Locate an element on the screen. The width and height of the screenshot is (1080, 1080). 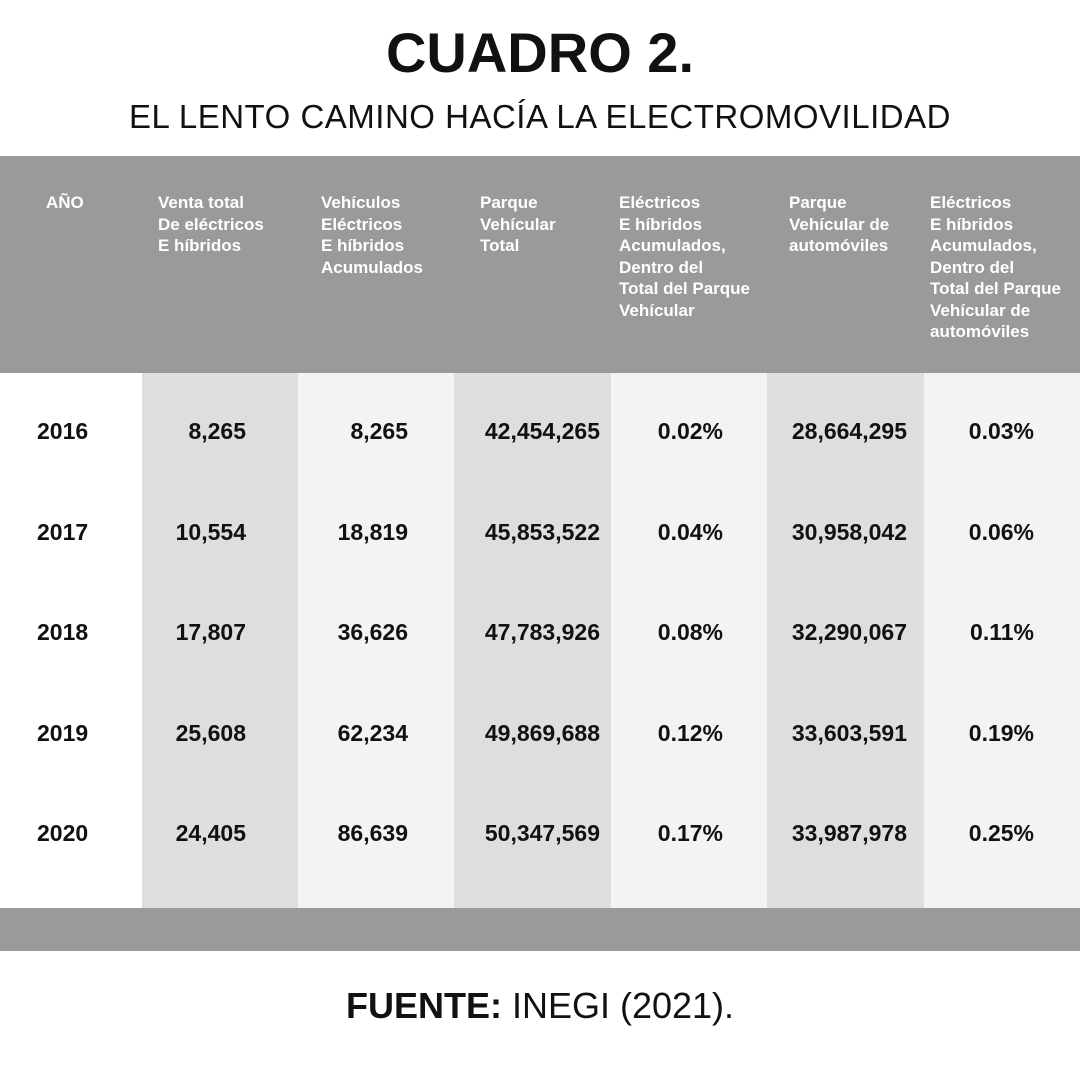
cell-share-total-fleet: 0.12% is located at coordinates (690, 732).